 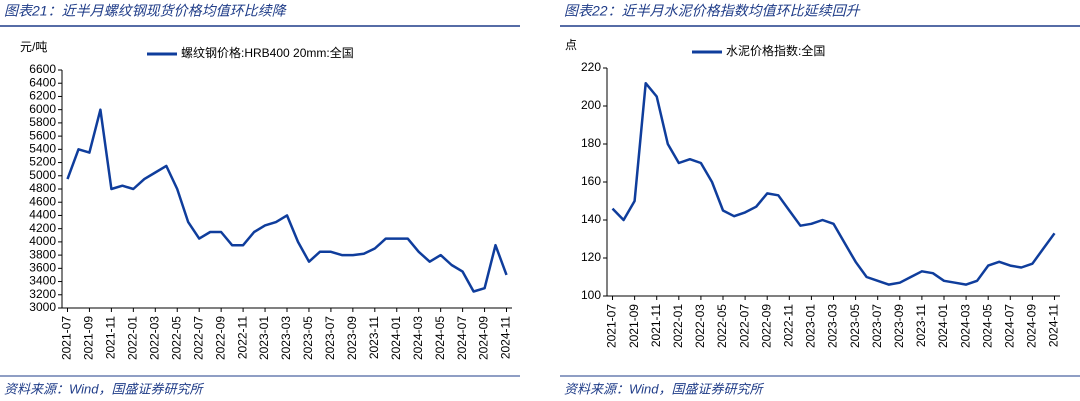 What do you see at coordinates (42, 294) in the screenshot?
I see `y-tick-label: 3200` at bounding box center [42, 294].